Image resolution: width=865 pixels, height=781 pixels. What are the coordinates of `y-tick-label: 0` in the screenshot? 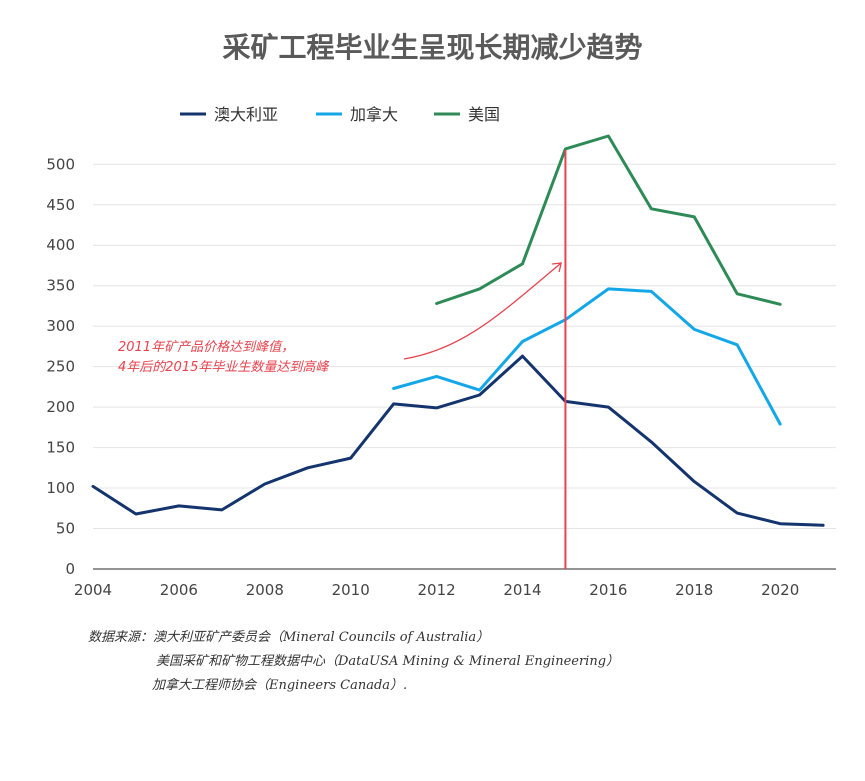 It's located at (70, 569).